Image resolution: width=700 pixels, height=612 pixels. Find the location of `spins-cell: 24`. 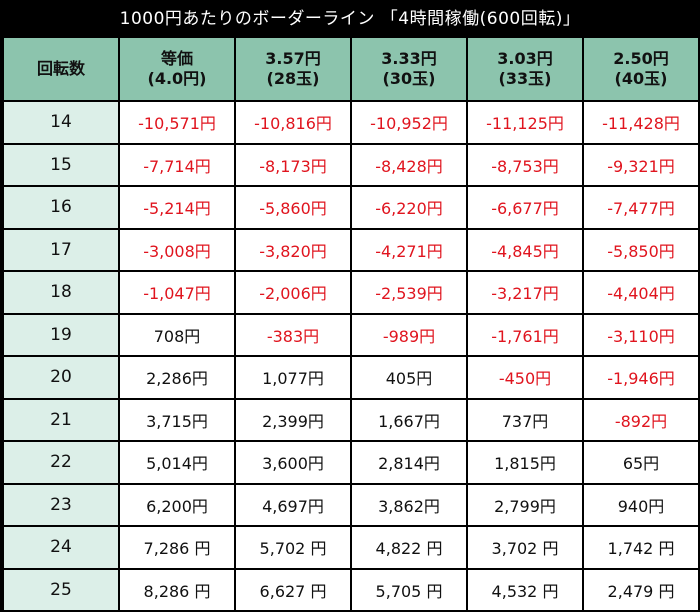

spins-cell: 24 is located at coordinates (61, 547).